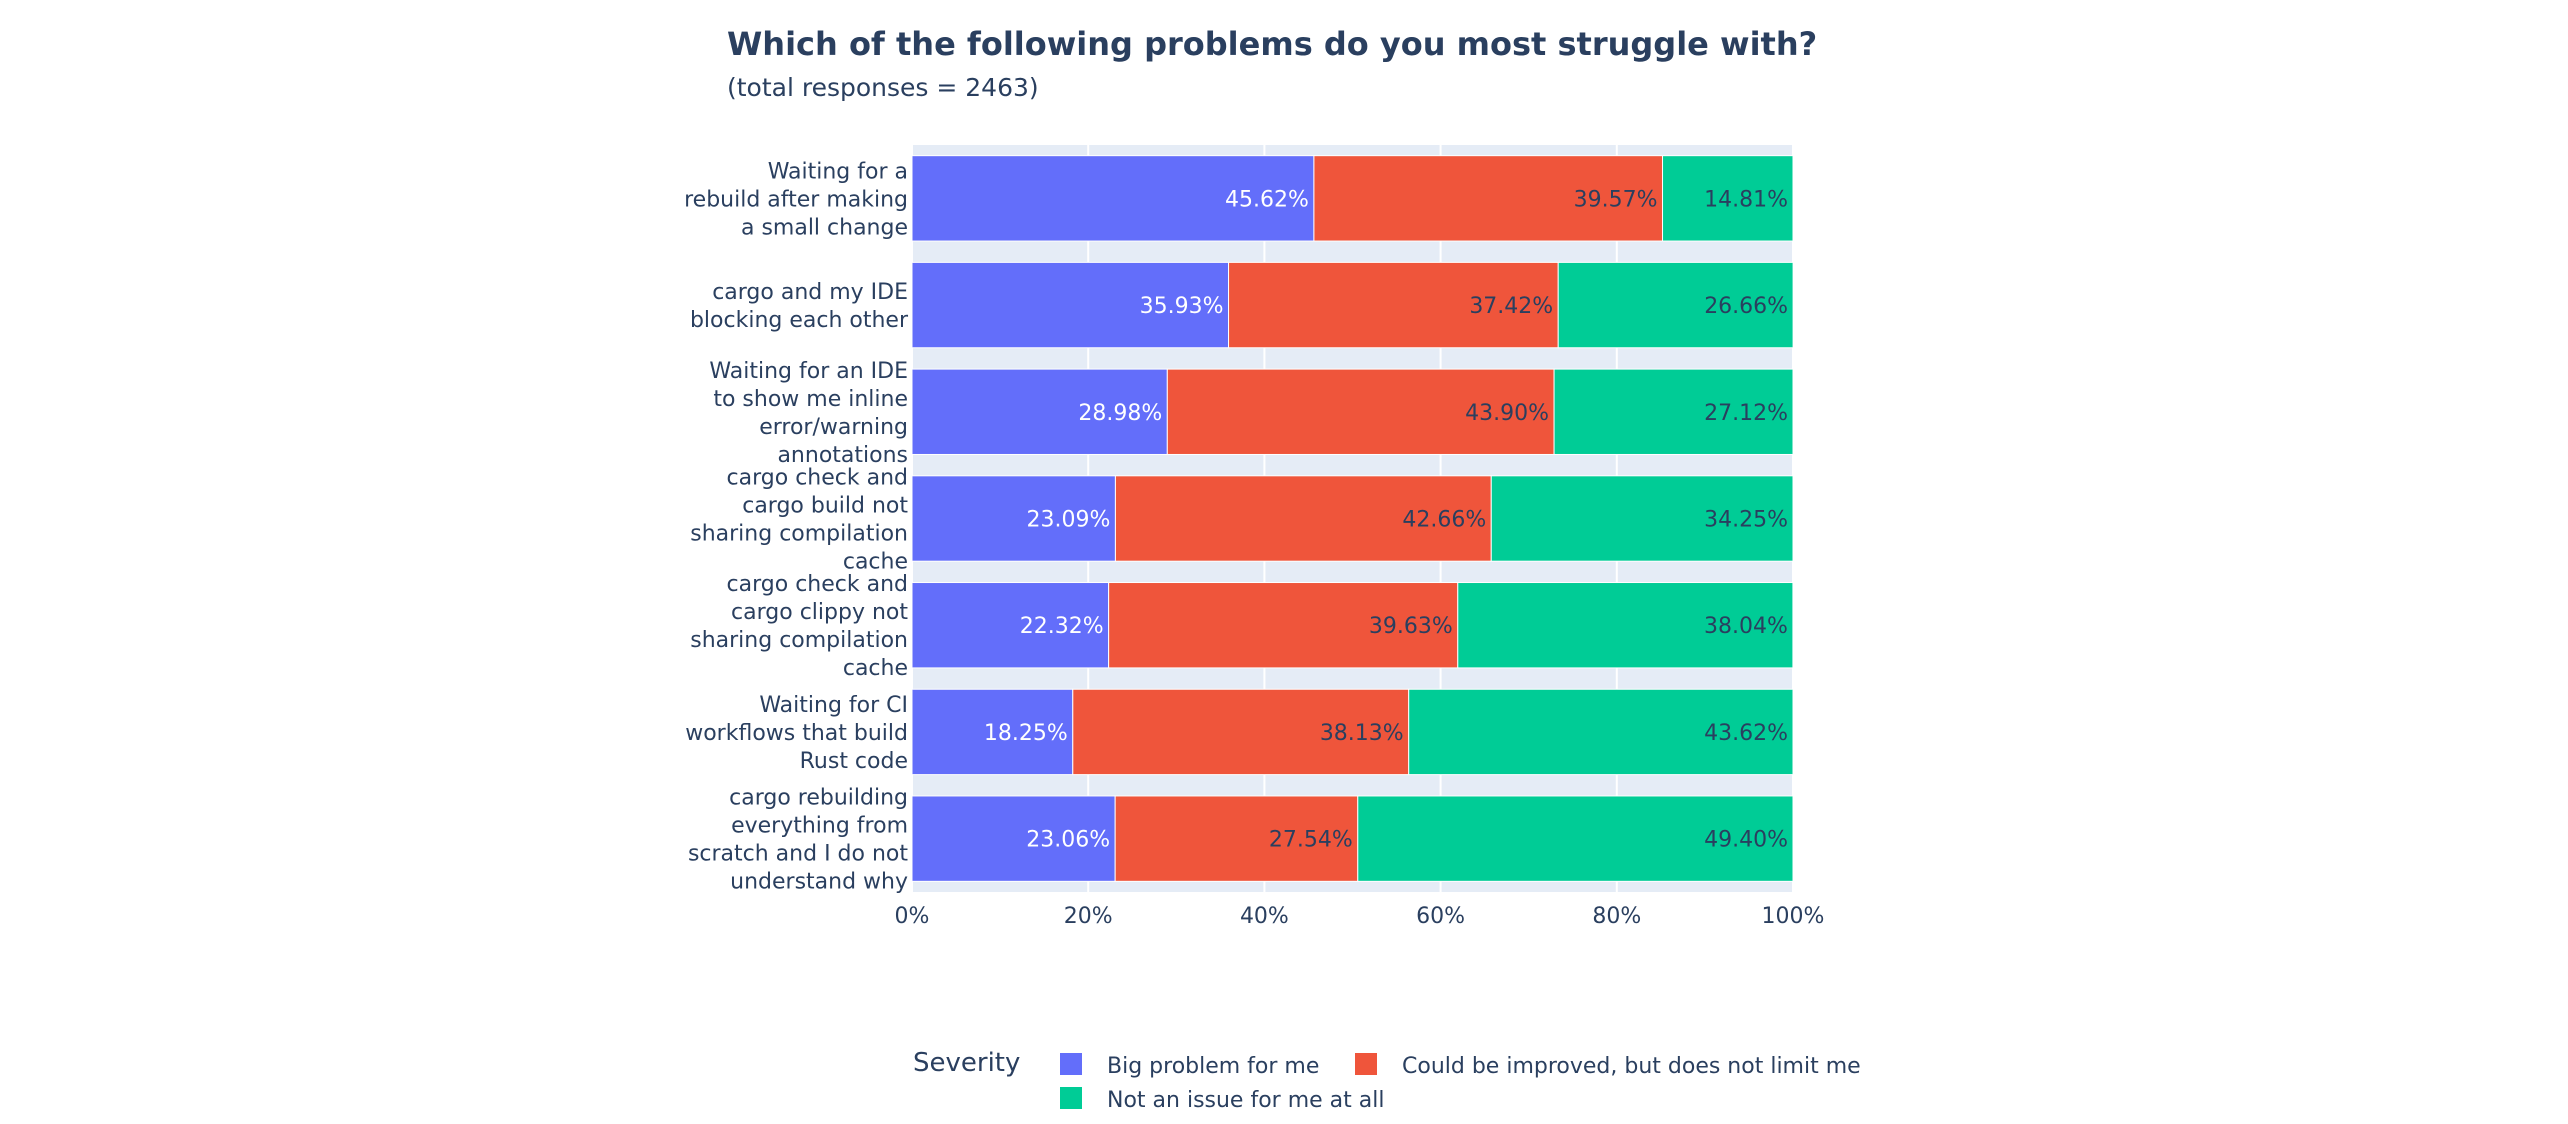  What do you see at coordinates (1746, 520) in the screenshot?
I see `bar-data-label: 34.25%` at bounding box center [1746, 520].